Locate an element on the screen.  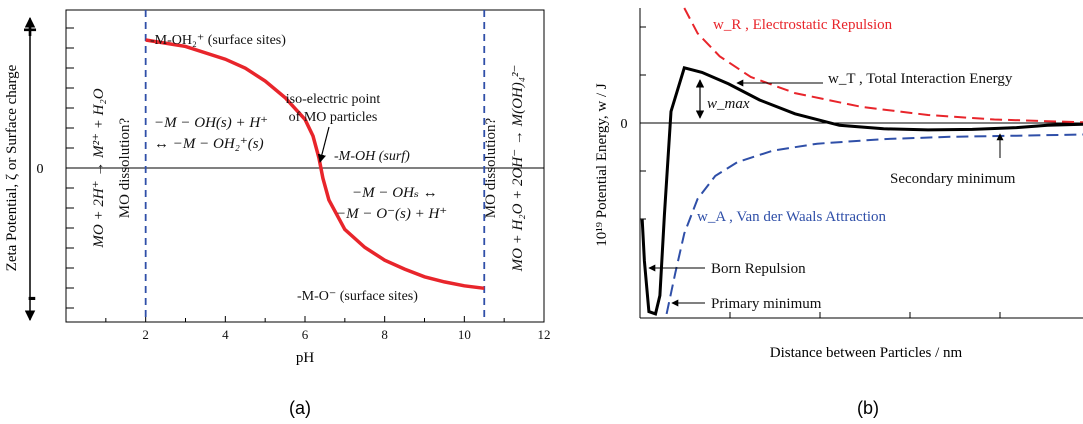
x-ticks-a: 2 4 6 8 10 12 is located at coordinates (328, 329).